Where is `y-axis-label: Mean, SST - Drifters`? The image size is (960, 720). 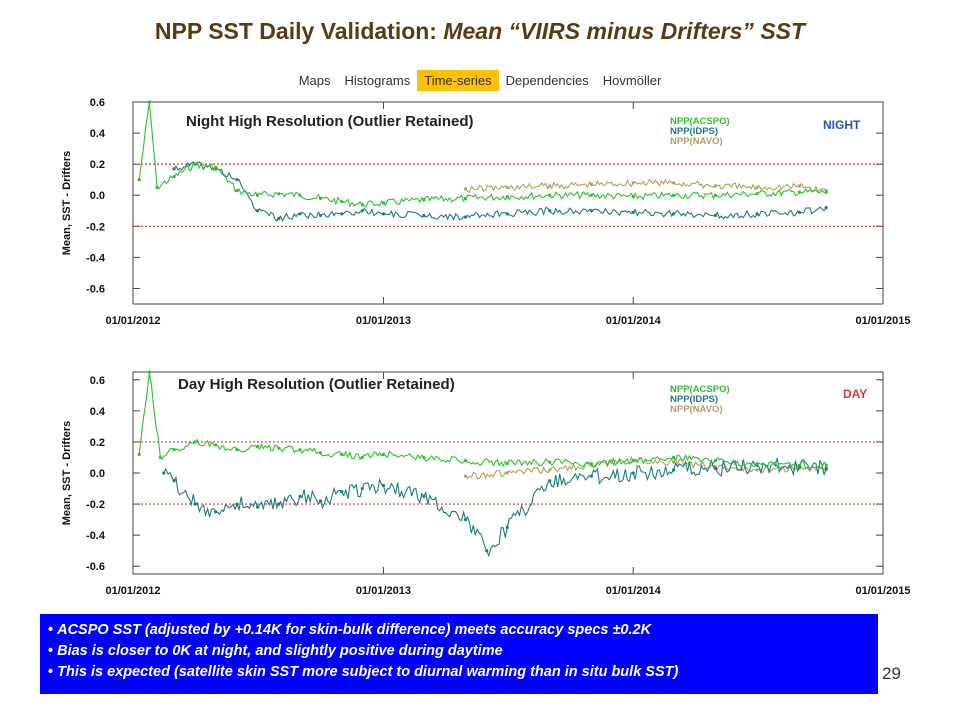 y-axis-label: Mean, SST - Drifters is located at coordinates (67, 473).